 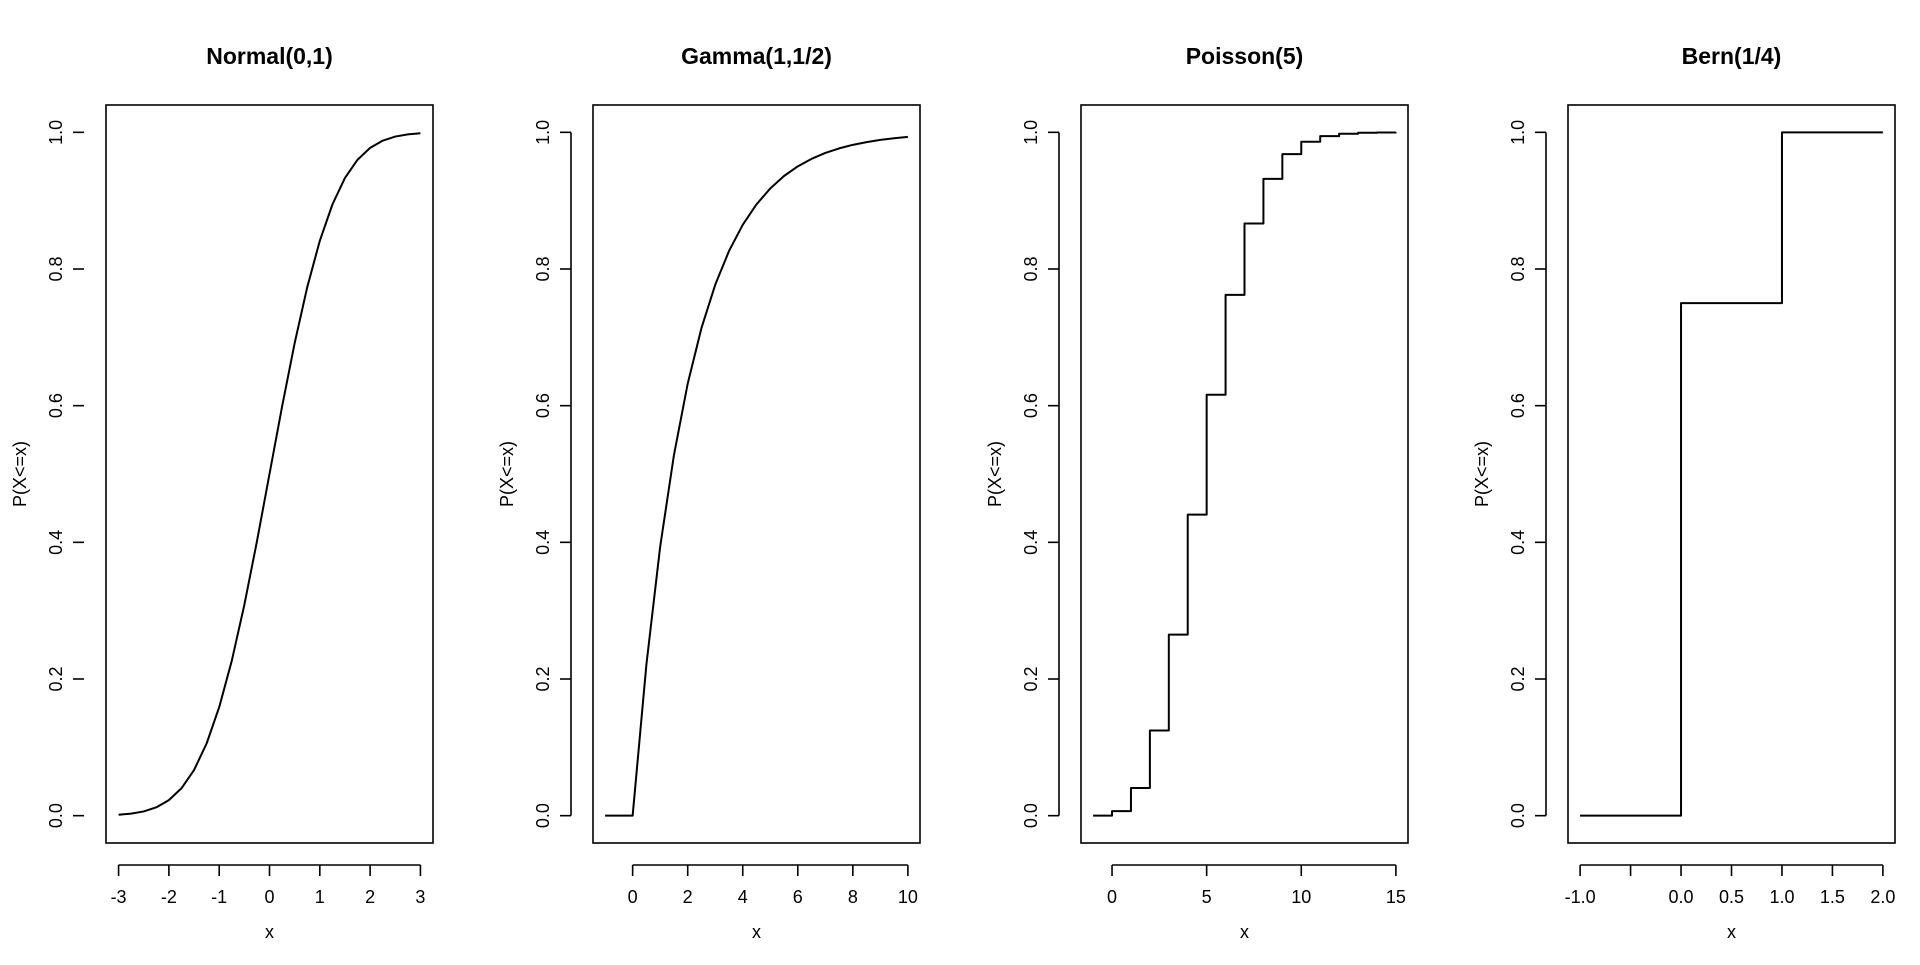 What do you see at coordinates (1396, 897) in the screenshot?
I see `x-tick-label: 15` at bounding box center [1396, 897].